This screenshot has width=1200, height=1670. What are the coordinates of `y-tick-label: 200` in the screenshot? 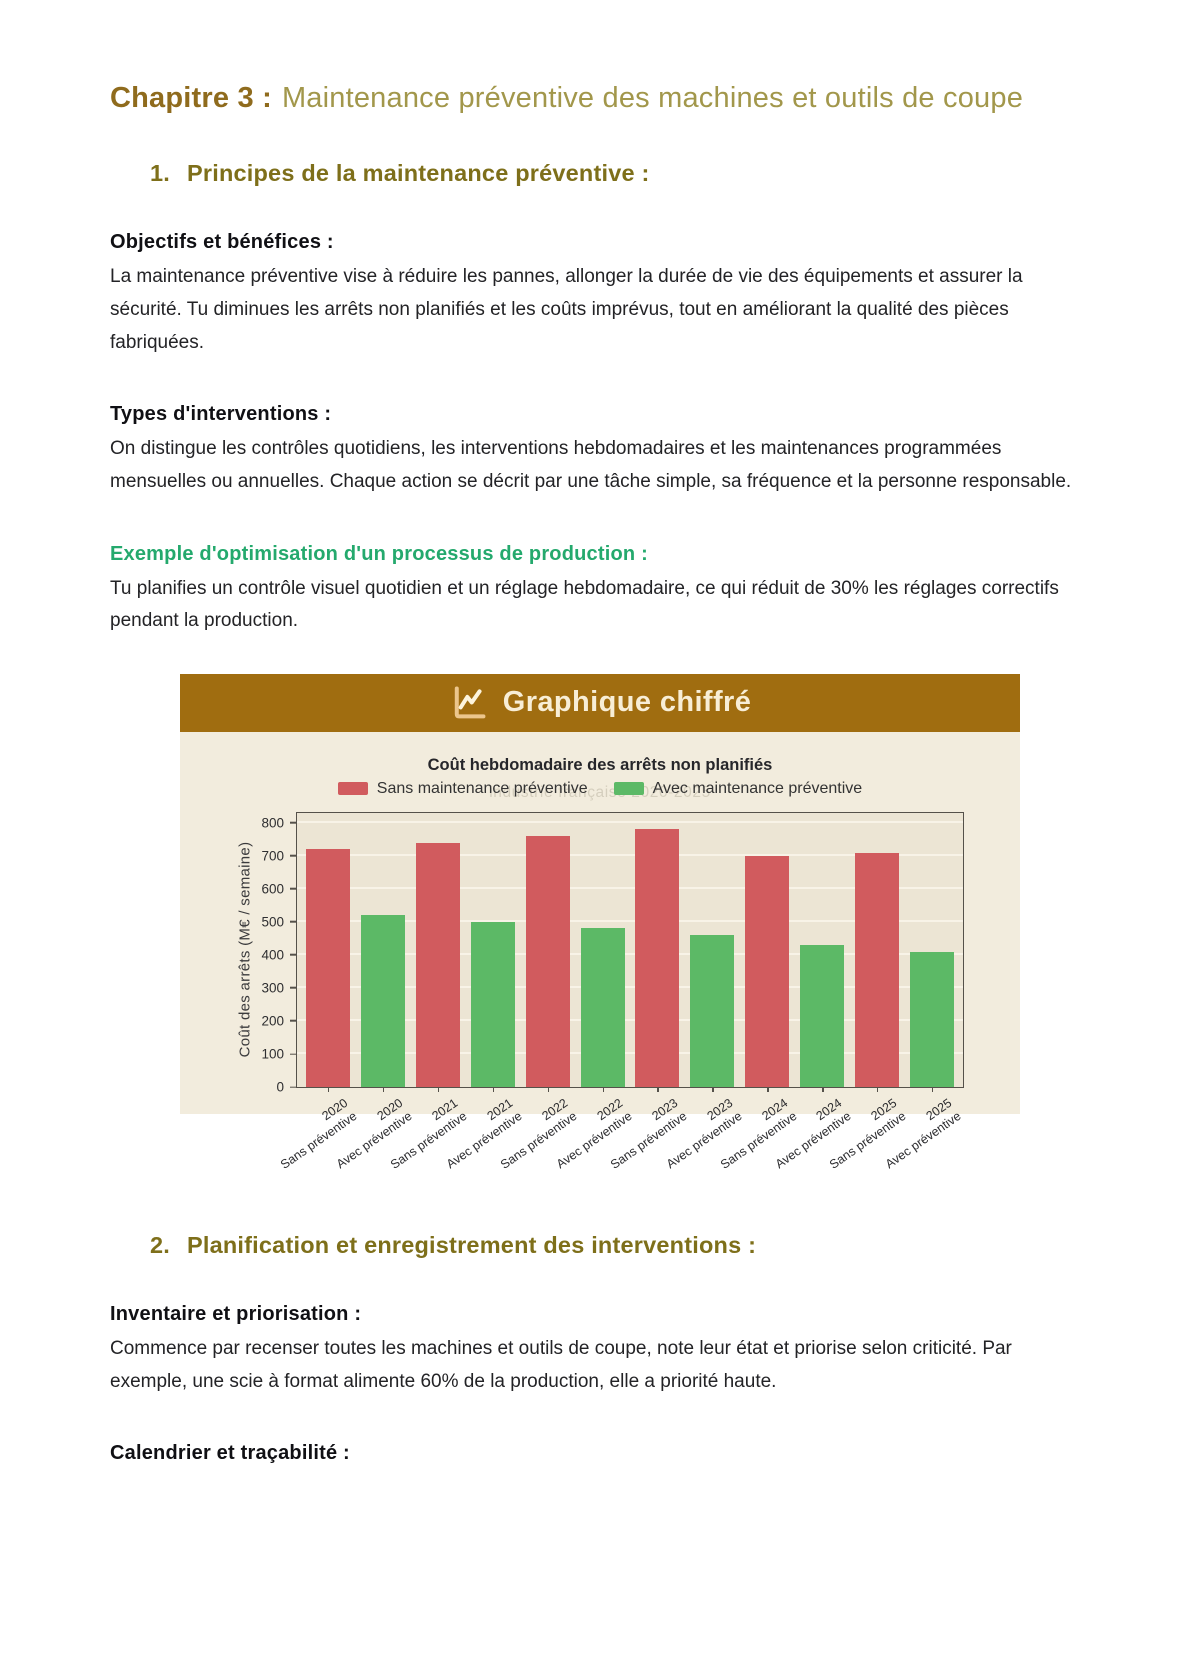 It's located at (272, 1021).